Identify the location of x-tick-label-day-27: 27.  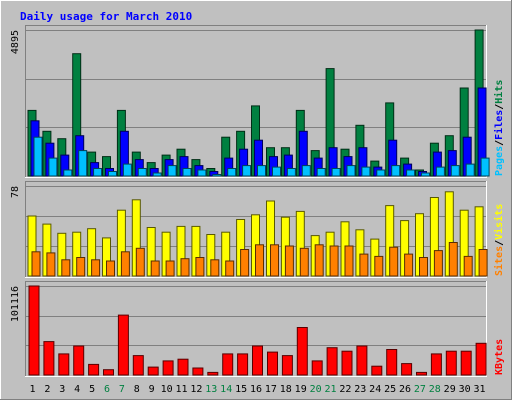
(420, 389).